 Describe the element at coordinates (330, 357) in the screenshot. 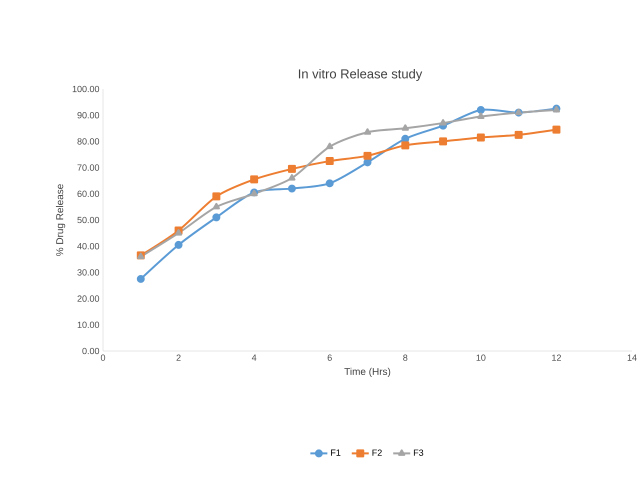

I see `x-tick-label: 6` at that location.